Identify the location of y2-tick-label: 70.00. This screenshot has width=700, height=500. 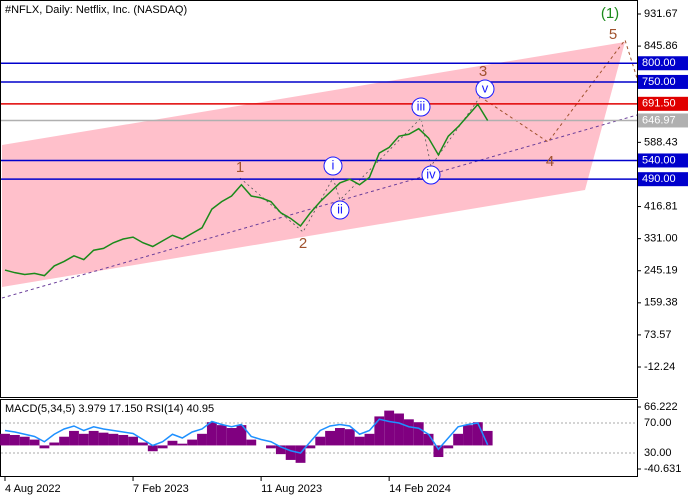
(658, 423).